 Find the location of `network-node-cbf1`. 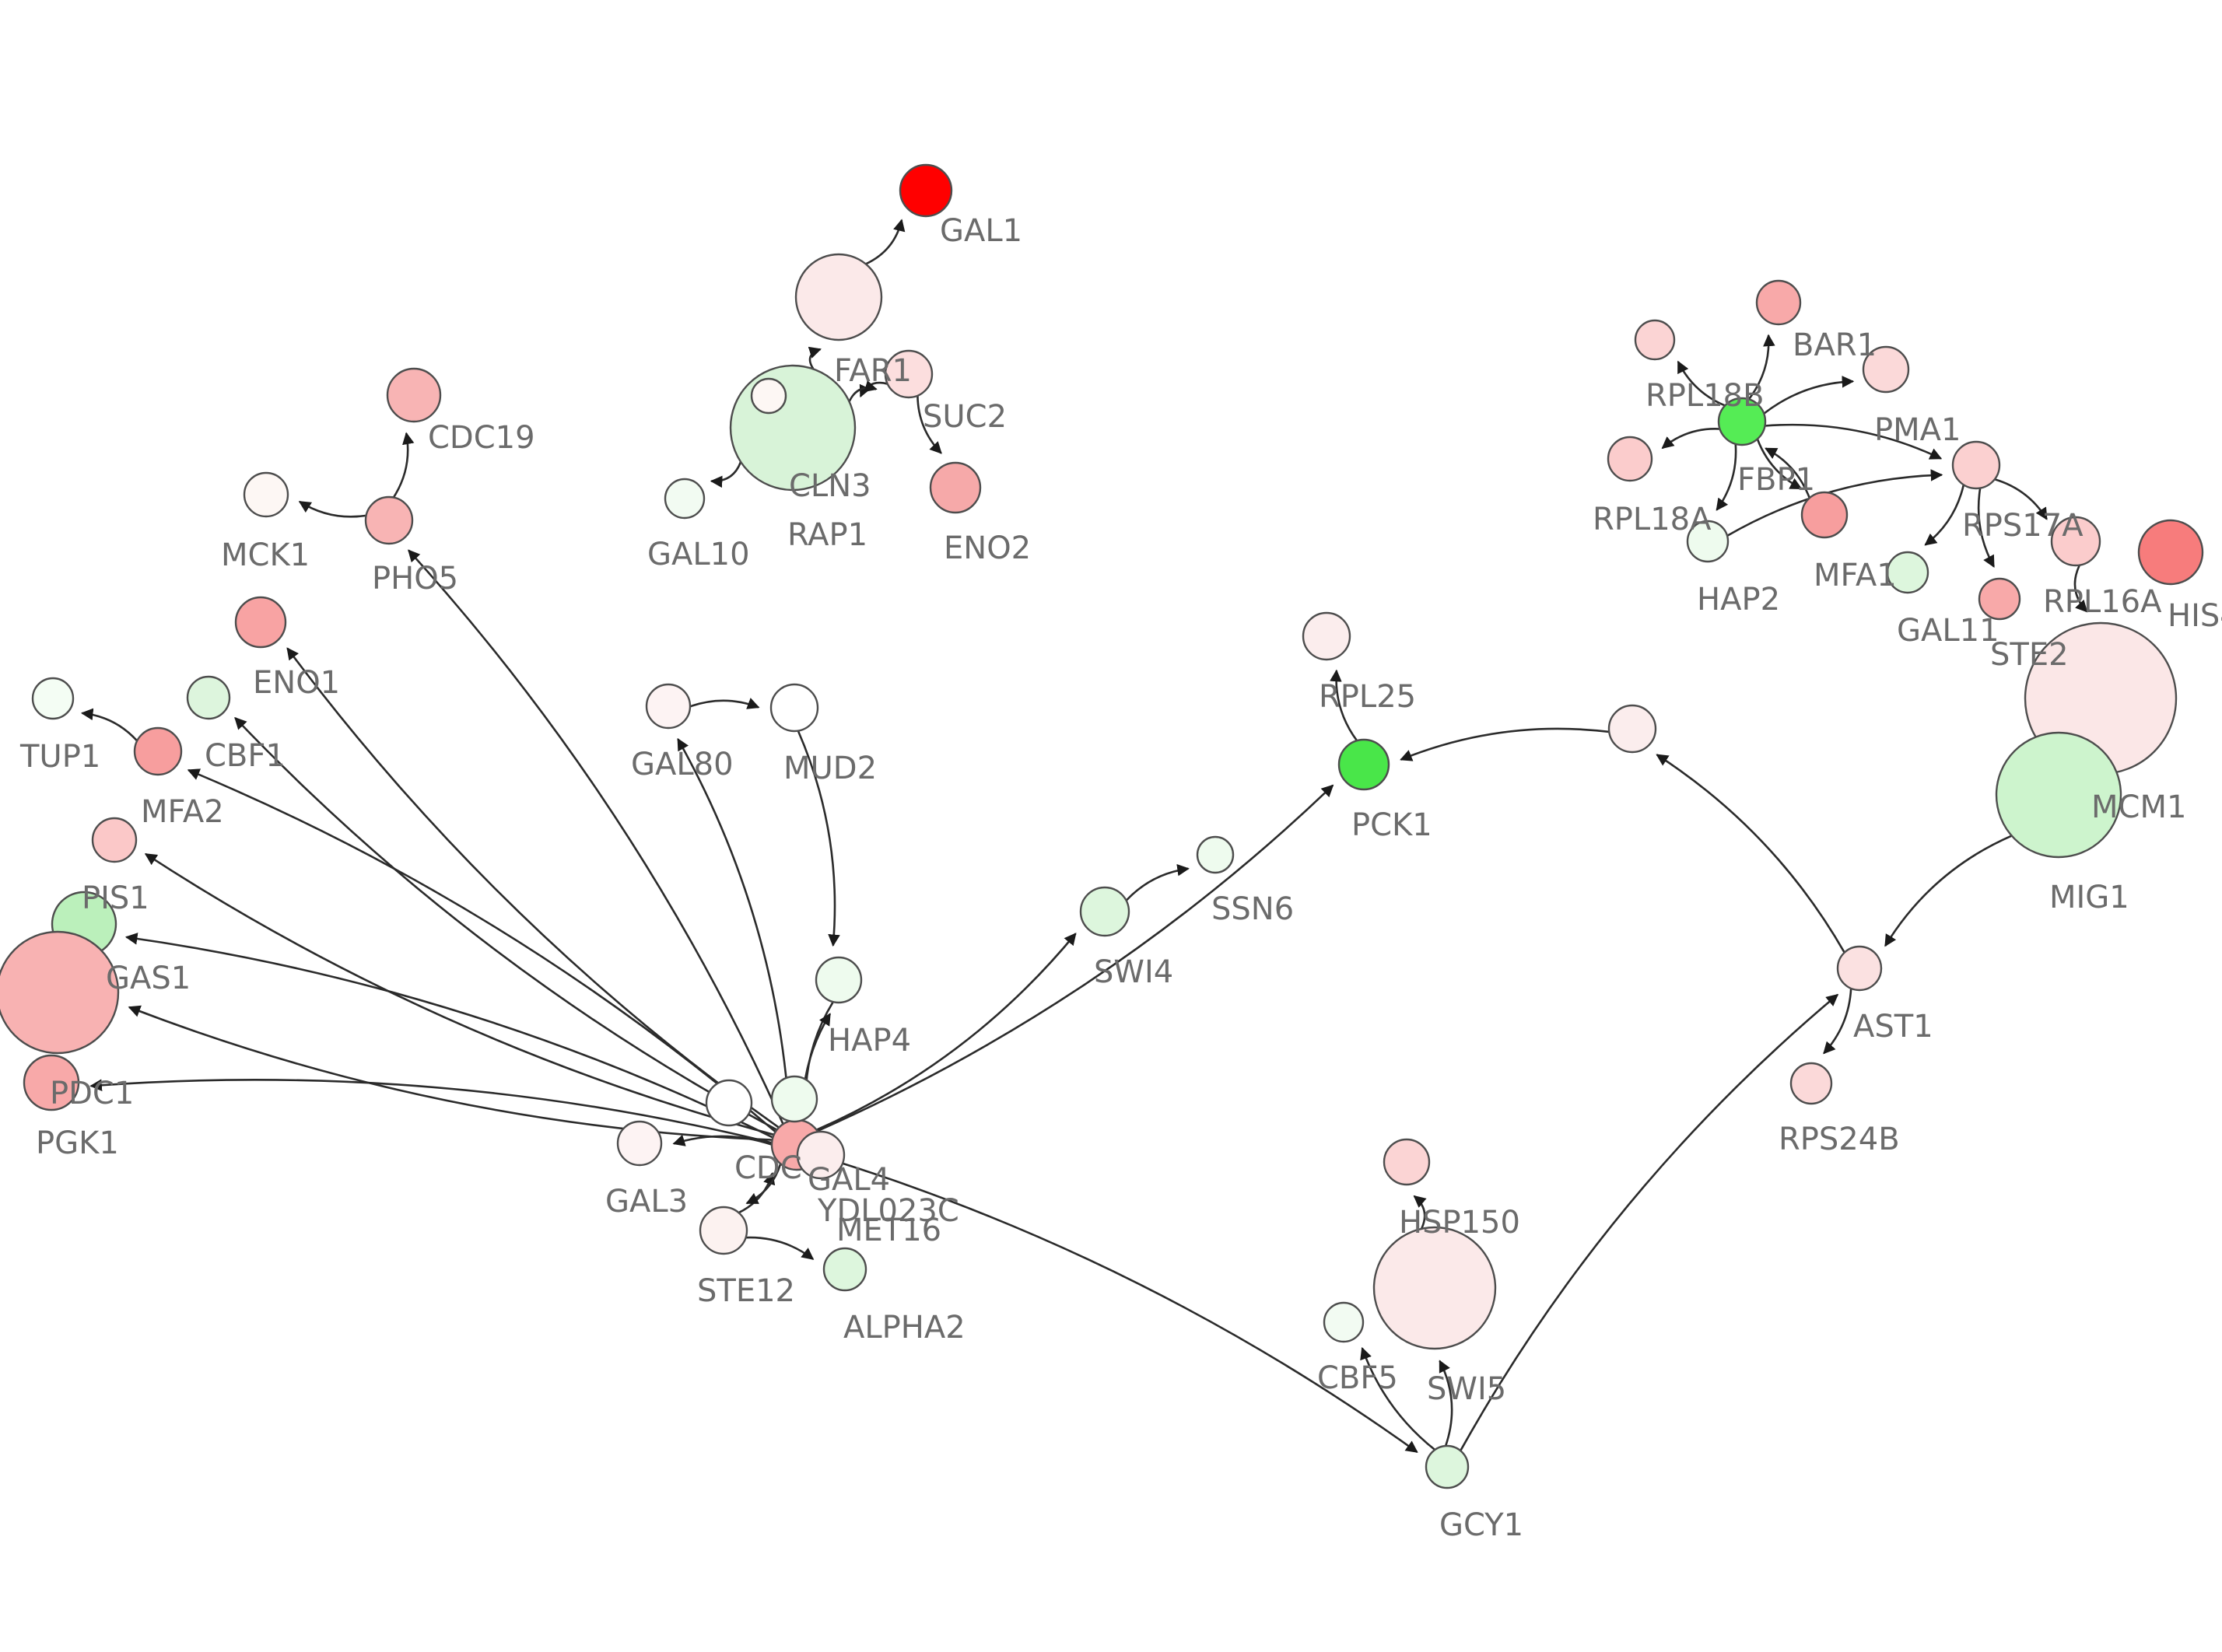

network-node-cbf1 is located at coordinates (208, 697).